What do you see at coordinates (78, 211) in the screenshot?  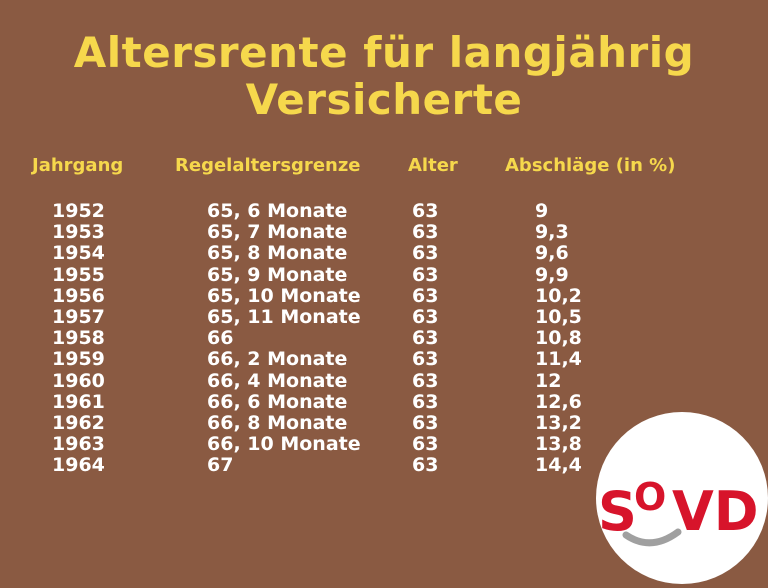 I see `cell-jahrgang: 1952` at bounding box center [78, 211].